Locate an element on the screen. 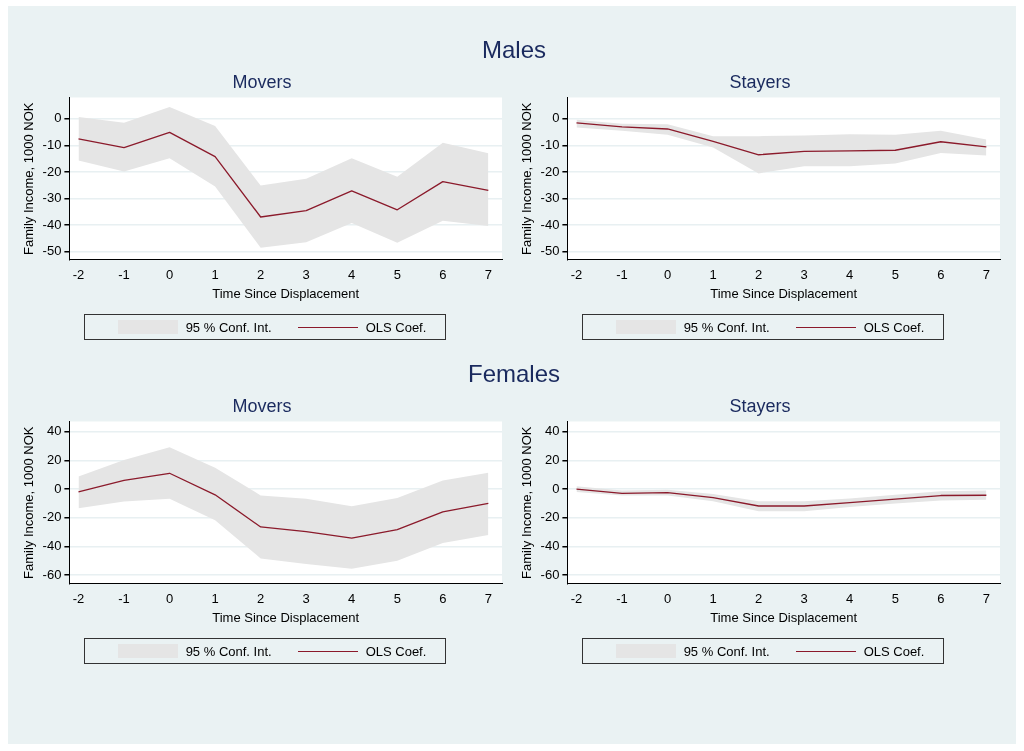  chart-title: Males is located at coordinates (514, 50).